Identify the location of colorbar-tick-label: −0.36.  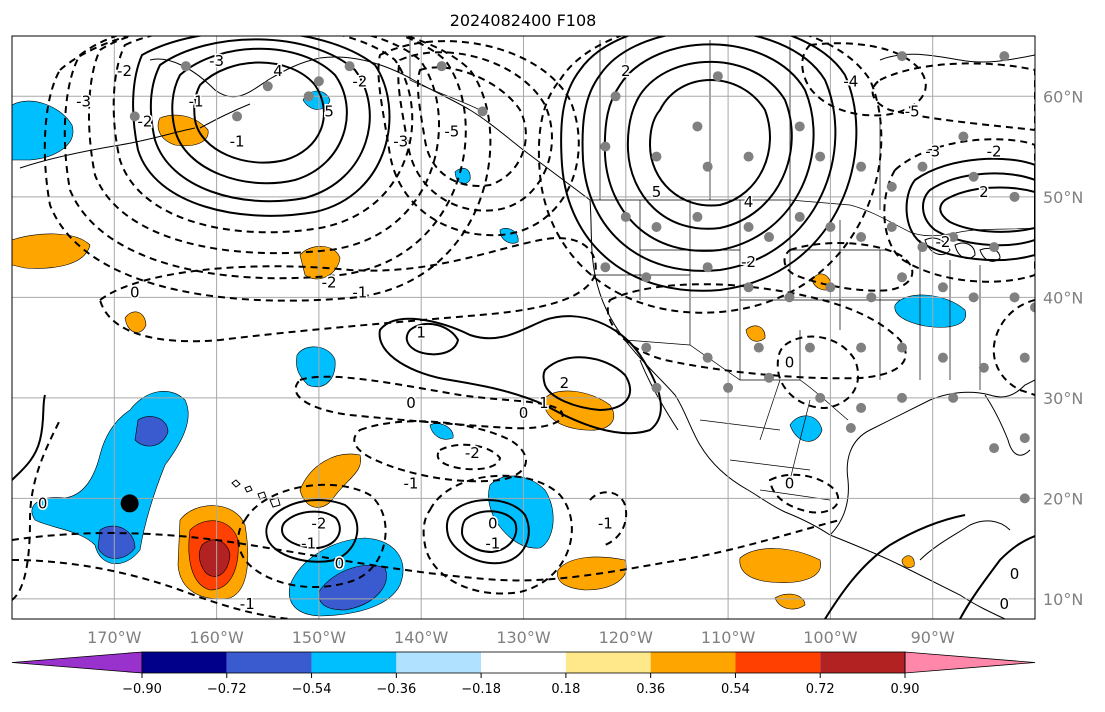
(396, 689).